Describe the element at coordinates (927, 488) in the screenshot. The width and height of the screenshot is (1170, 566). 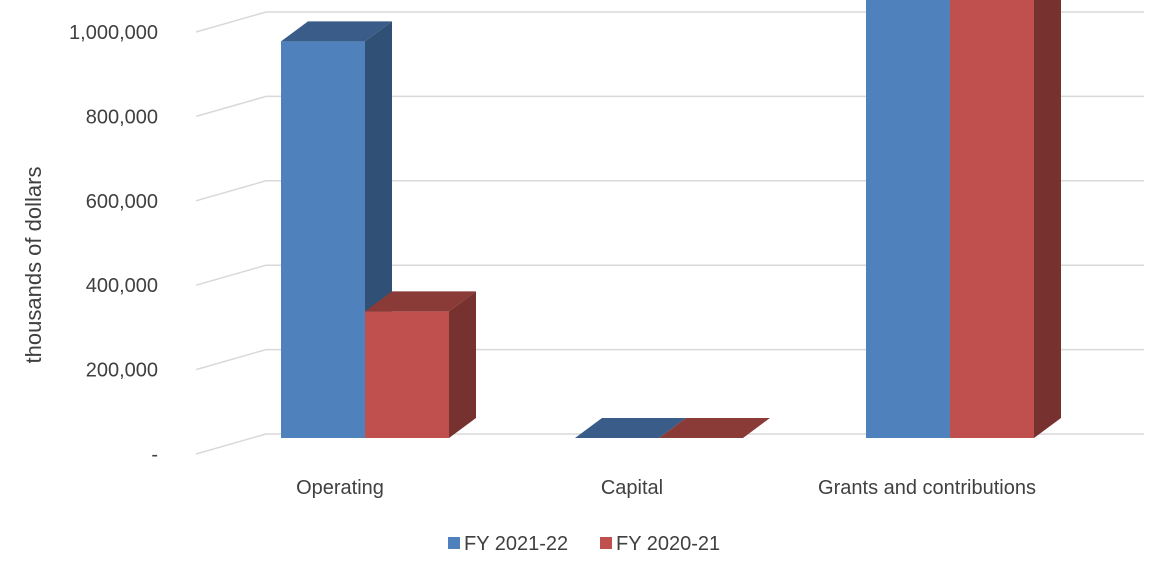
I see `category-label: Grants and contributions` at that location.